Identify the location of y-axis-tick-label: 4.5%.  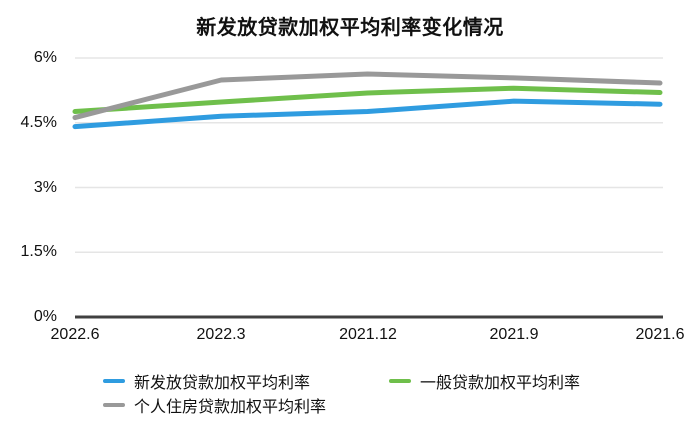
(38, 122).